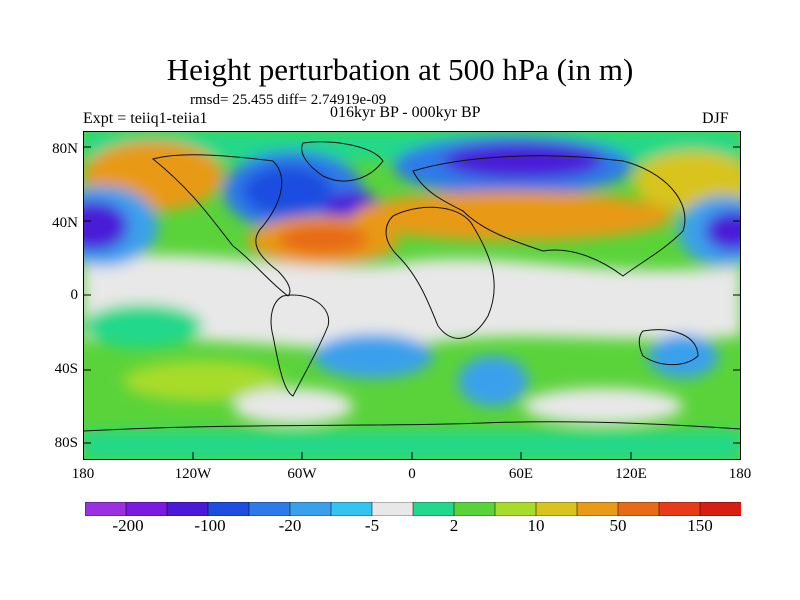 Image resolution: width=800 pixels, height=600 pixels. Describe the element at coordinates (700, 525) in the screenshot. I see `colorbar-label: 150` at that location.